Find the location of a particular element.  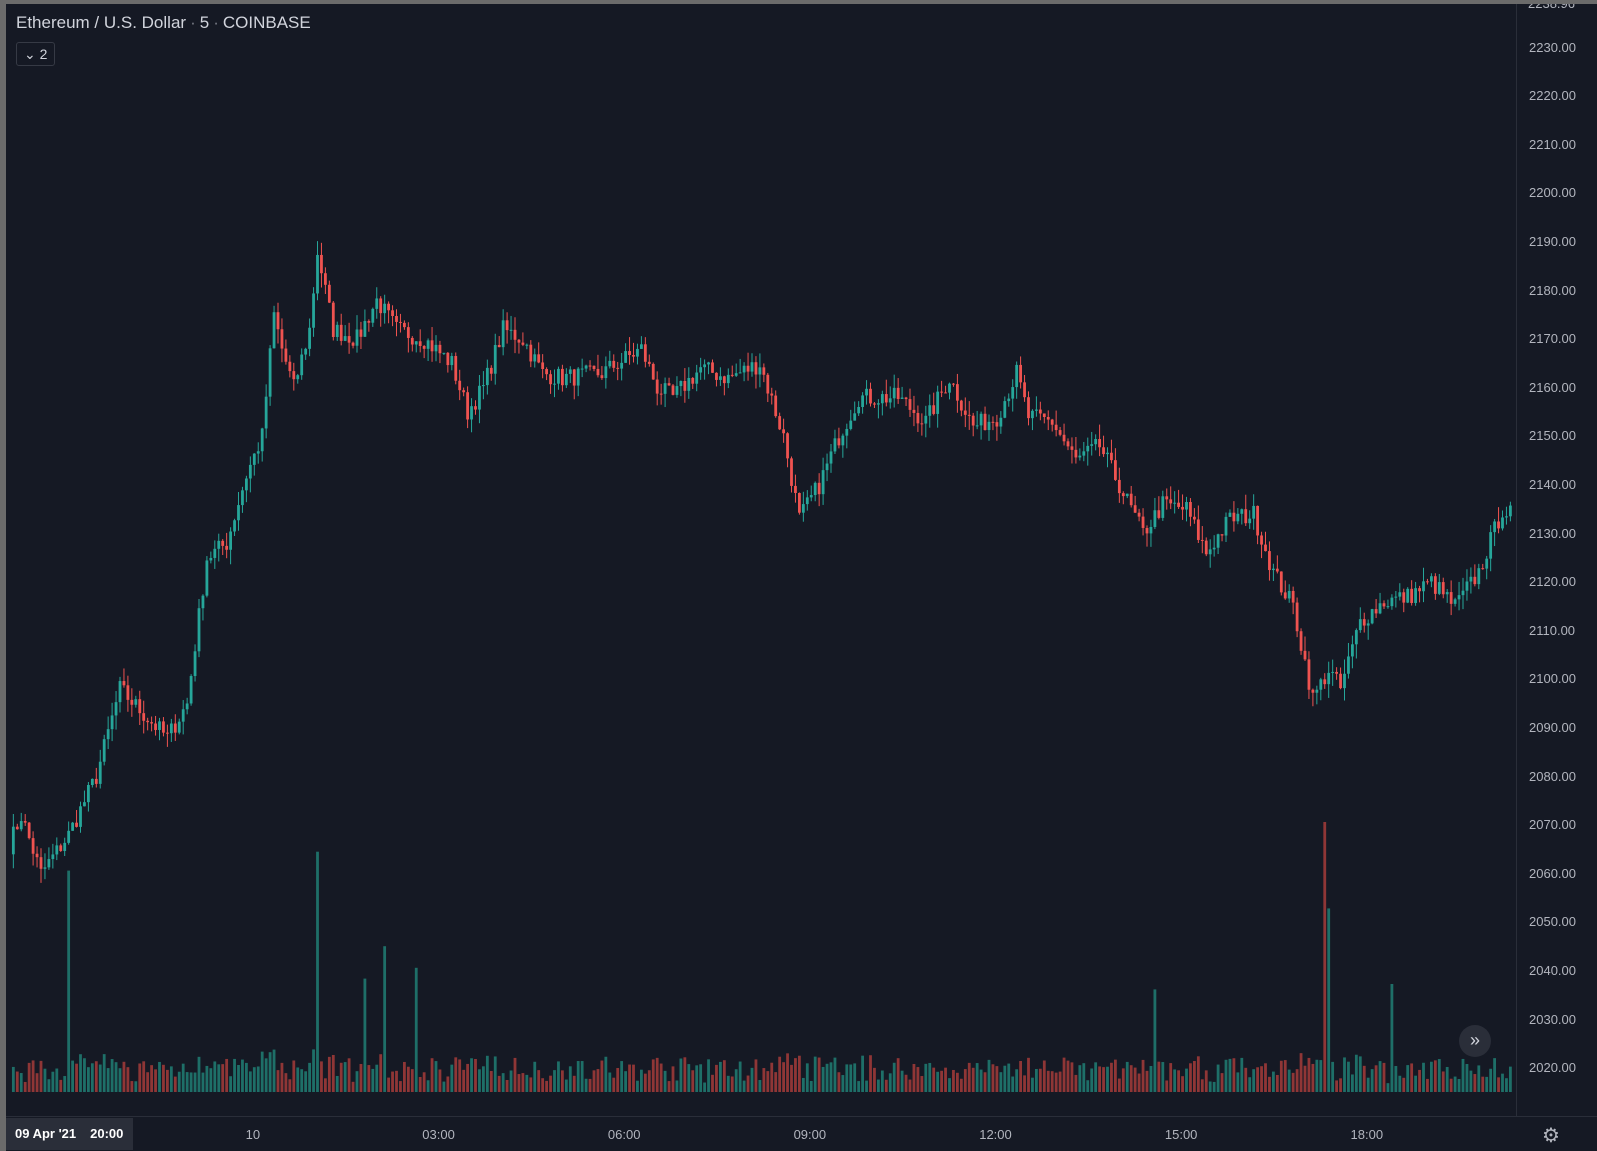

scroll-to-realtime-button: » is located at coordinates (1475, 1041).